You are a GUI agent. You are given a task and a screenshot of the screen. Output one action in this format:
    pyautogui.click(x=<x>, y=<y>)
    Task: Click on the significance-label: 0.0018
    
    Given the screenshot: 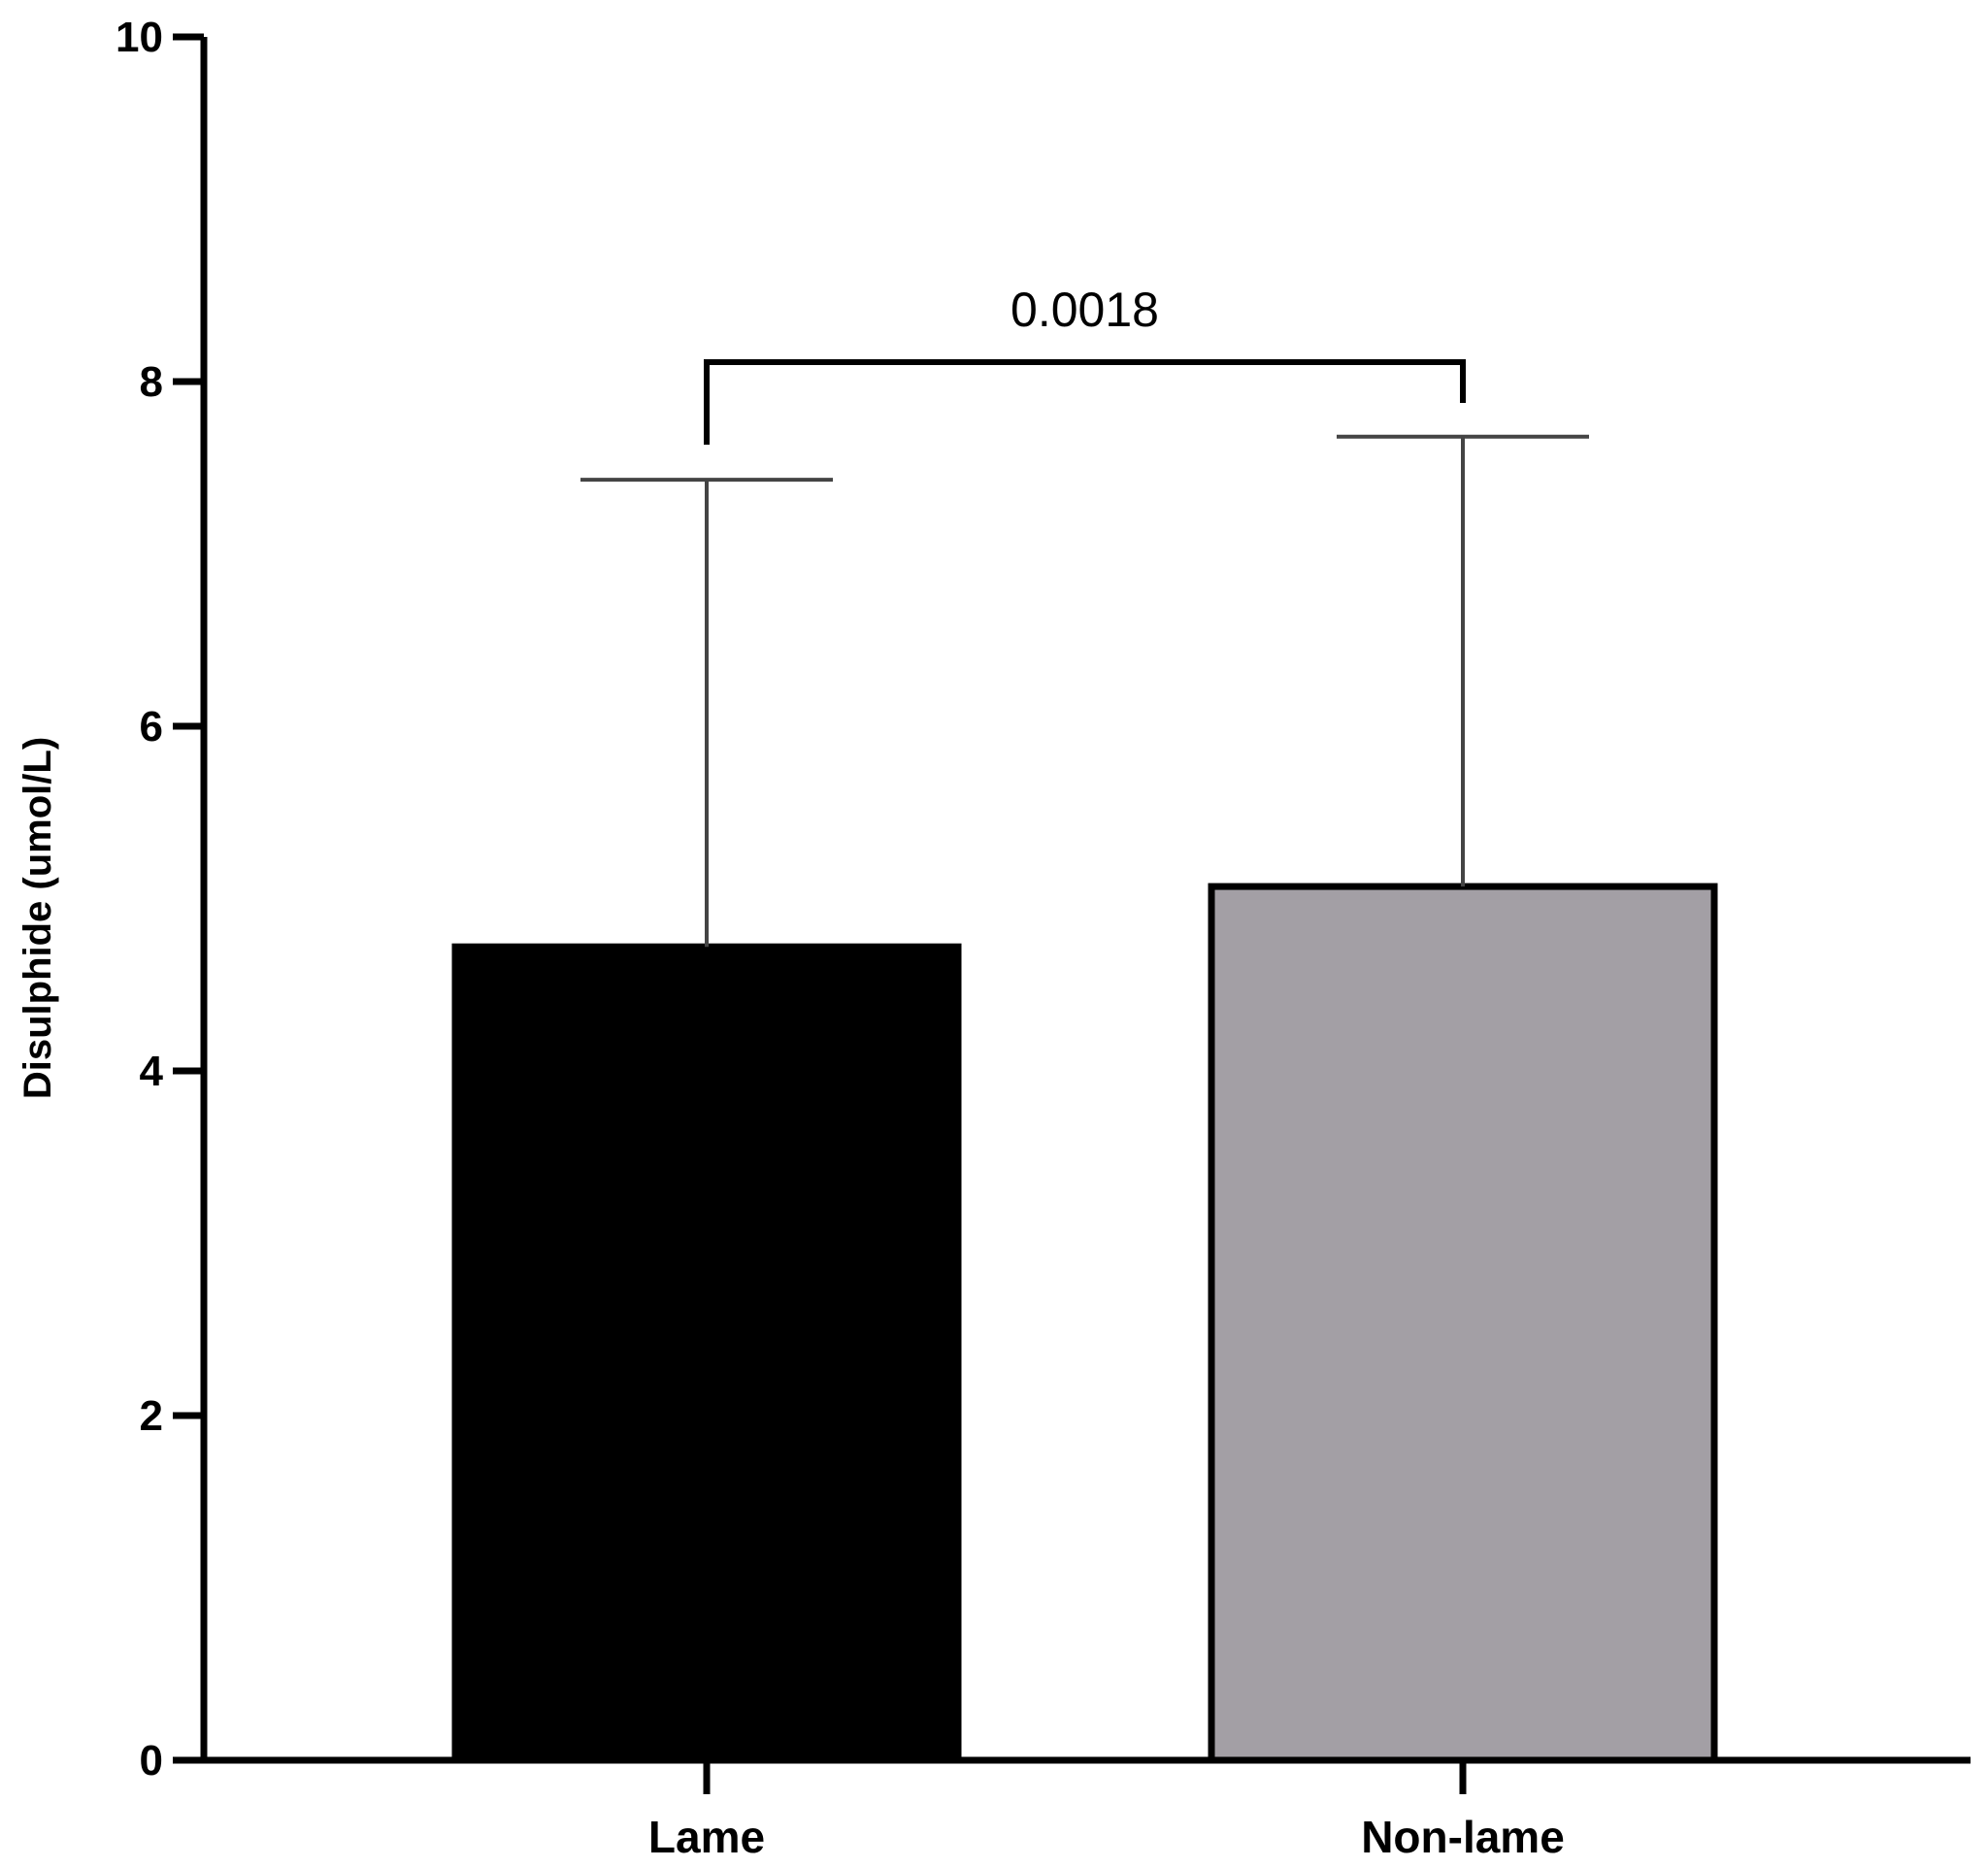 What is the action you would take?
    pyautogui.click(x=1085, y=310)
    